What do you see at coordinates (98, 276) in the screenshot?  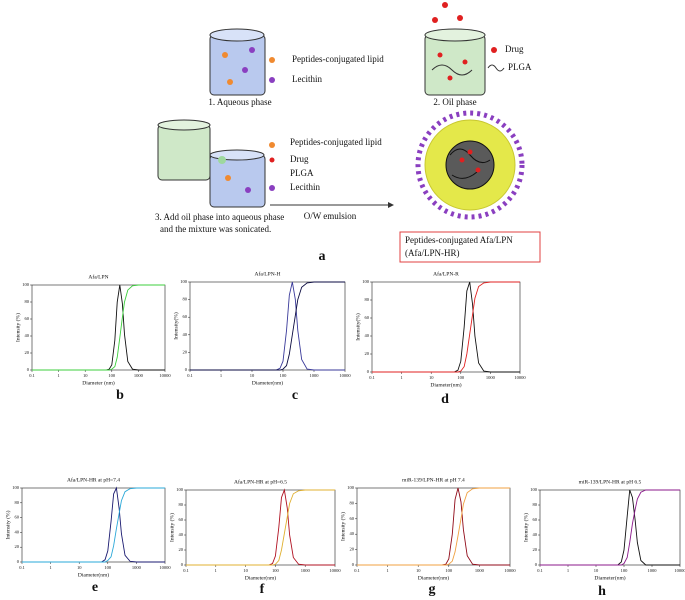 I see `chart-title: Afa/LPN` at bounding box center [98, 276].